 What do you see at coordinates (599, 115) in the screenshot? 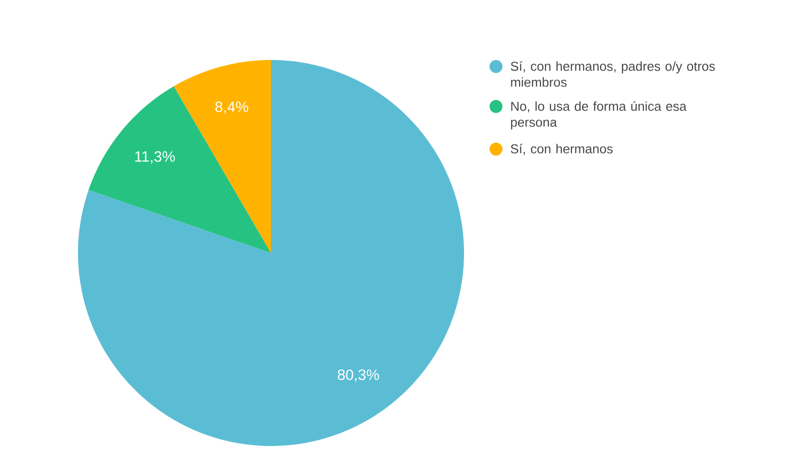
I see `legend-label: No, lo usa de forma única esa persona` at bounding box center [599, 115].